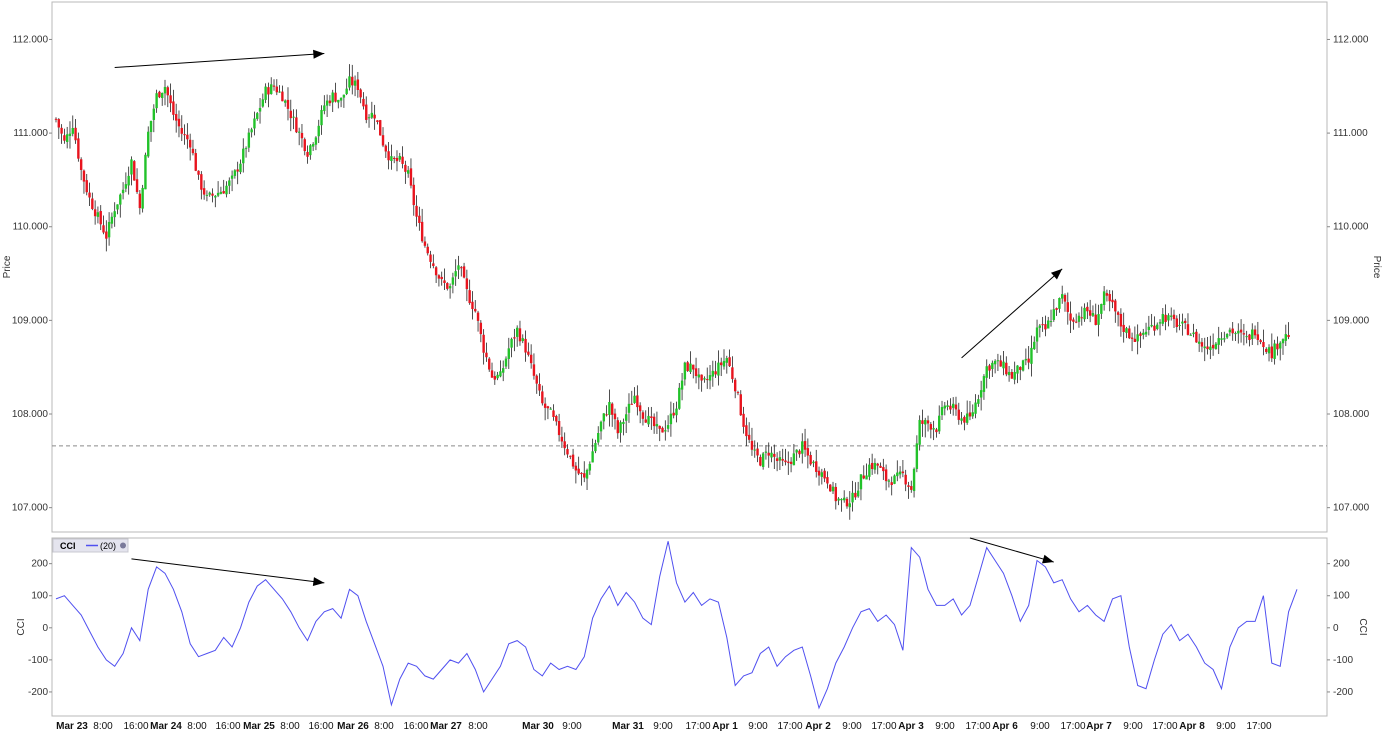 The height and width of the screenshot is (737, 1386). Describe the element at coordinates (30, 133) in the screenshot. I see `price-tick-label-left: 111.000` at that location.